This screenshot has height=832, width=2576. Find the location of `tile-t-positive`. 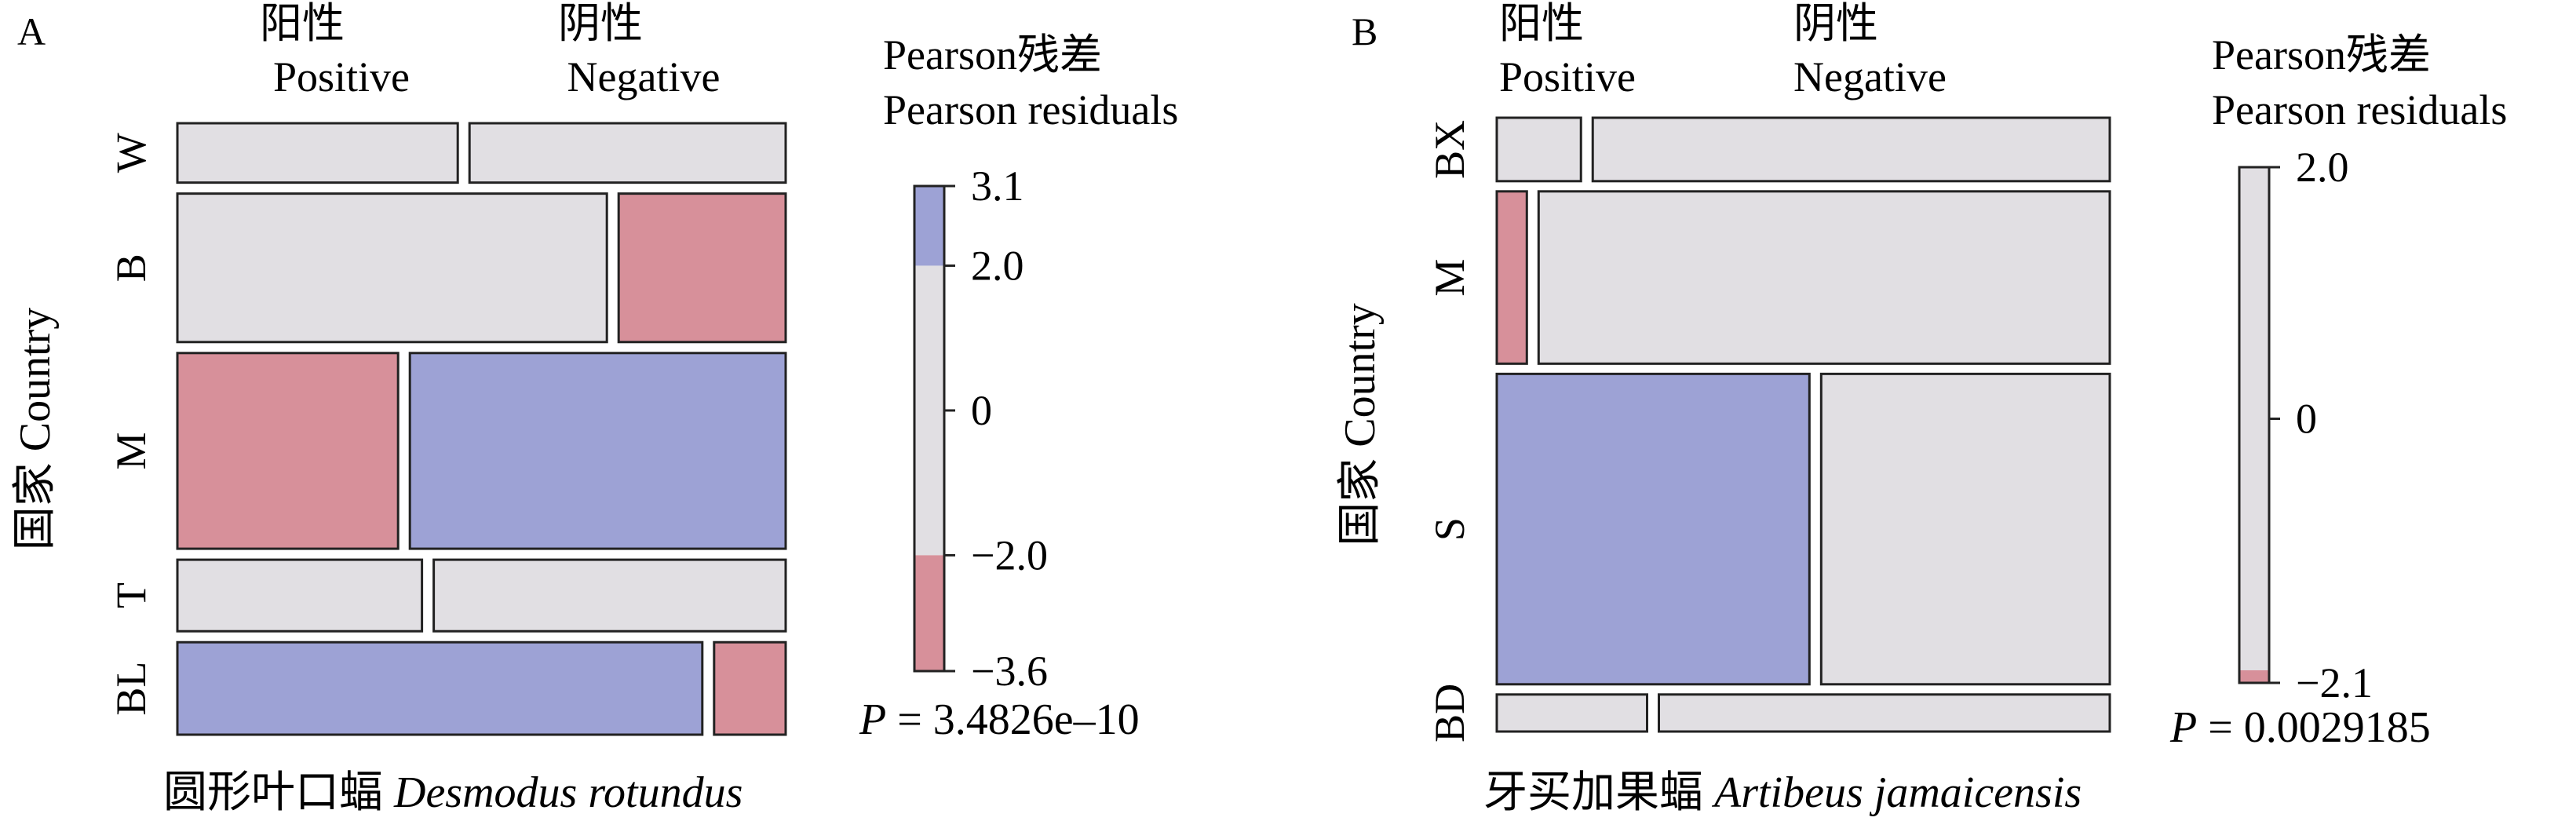

tile-t-positive is located at coordinates (300, 595).